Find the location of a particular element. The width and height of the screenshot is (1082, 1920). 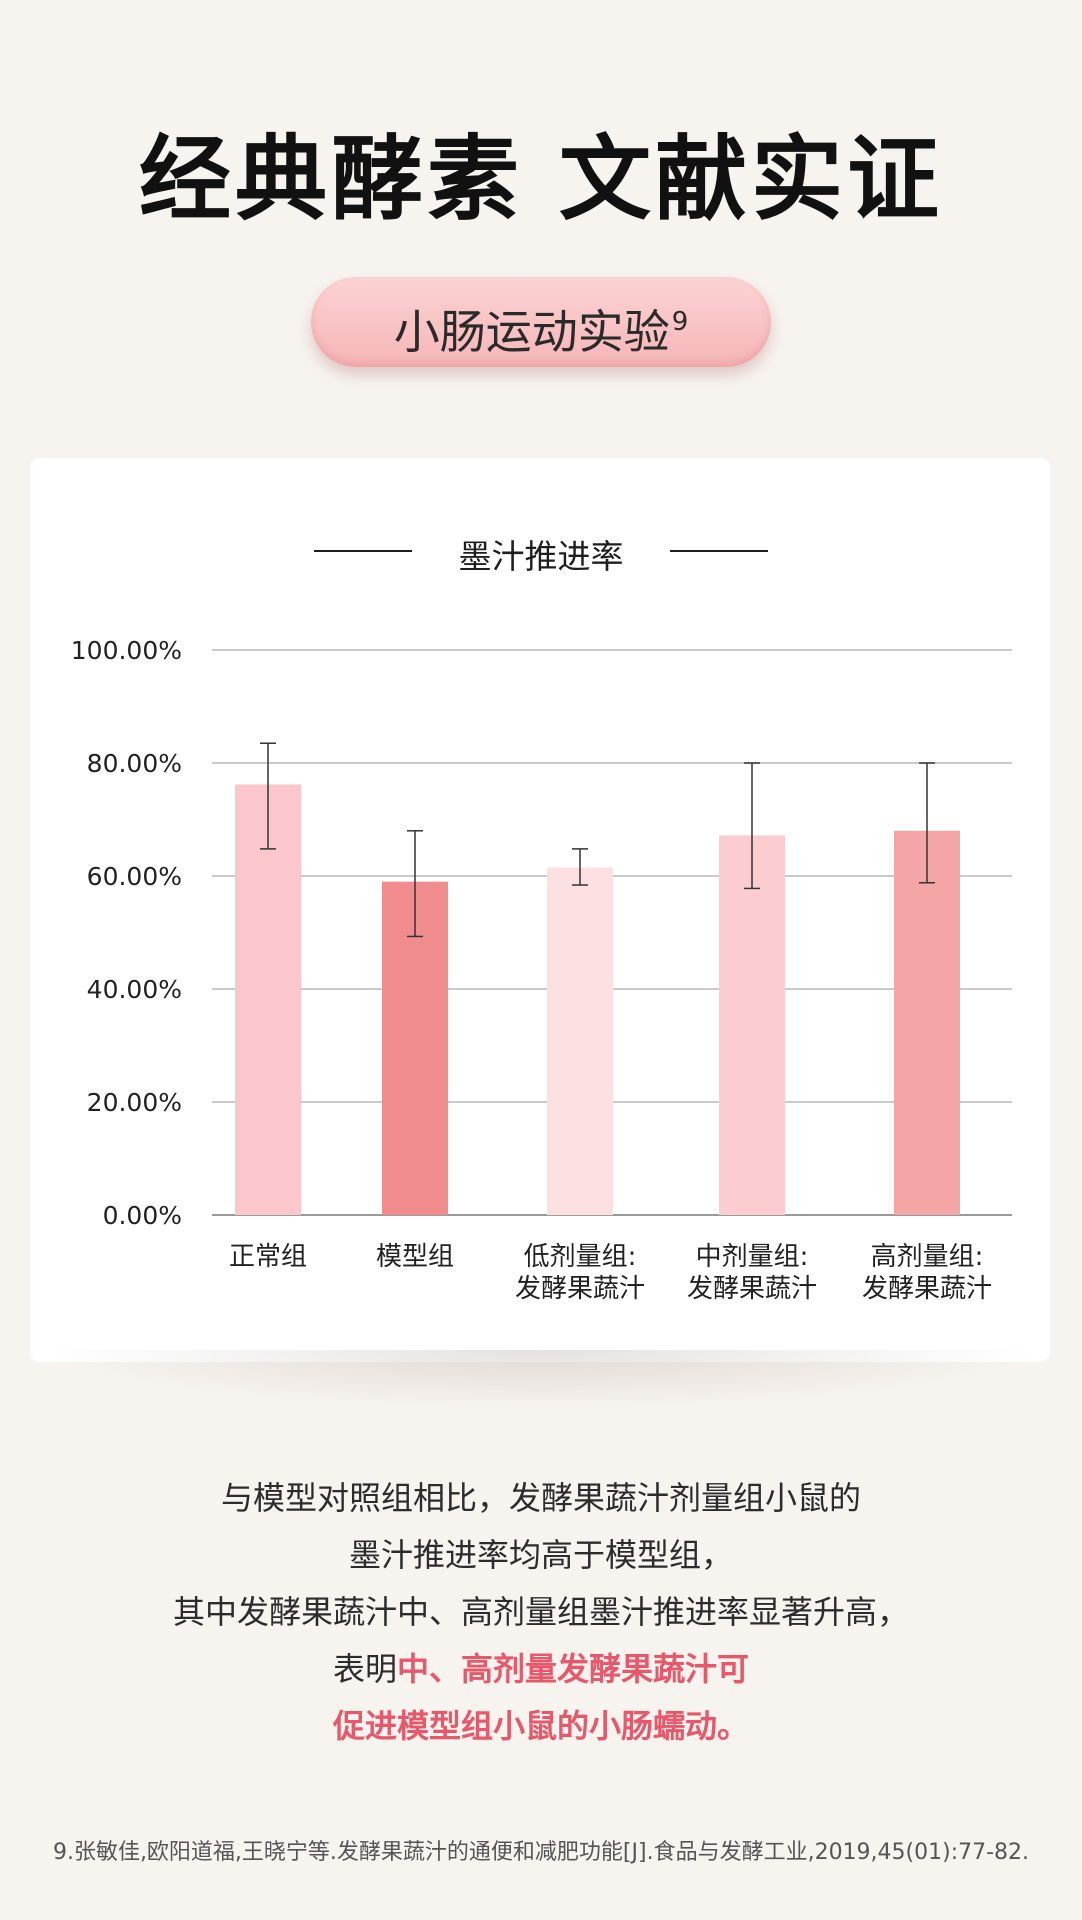

y-tick-label: 40.00% is located at coordinates (134, 989).